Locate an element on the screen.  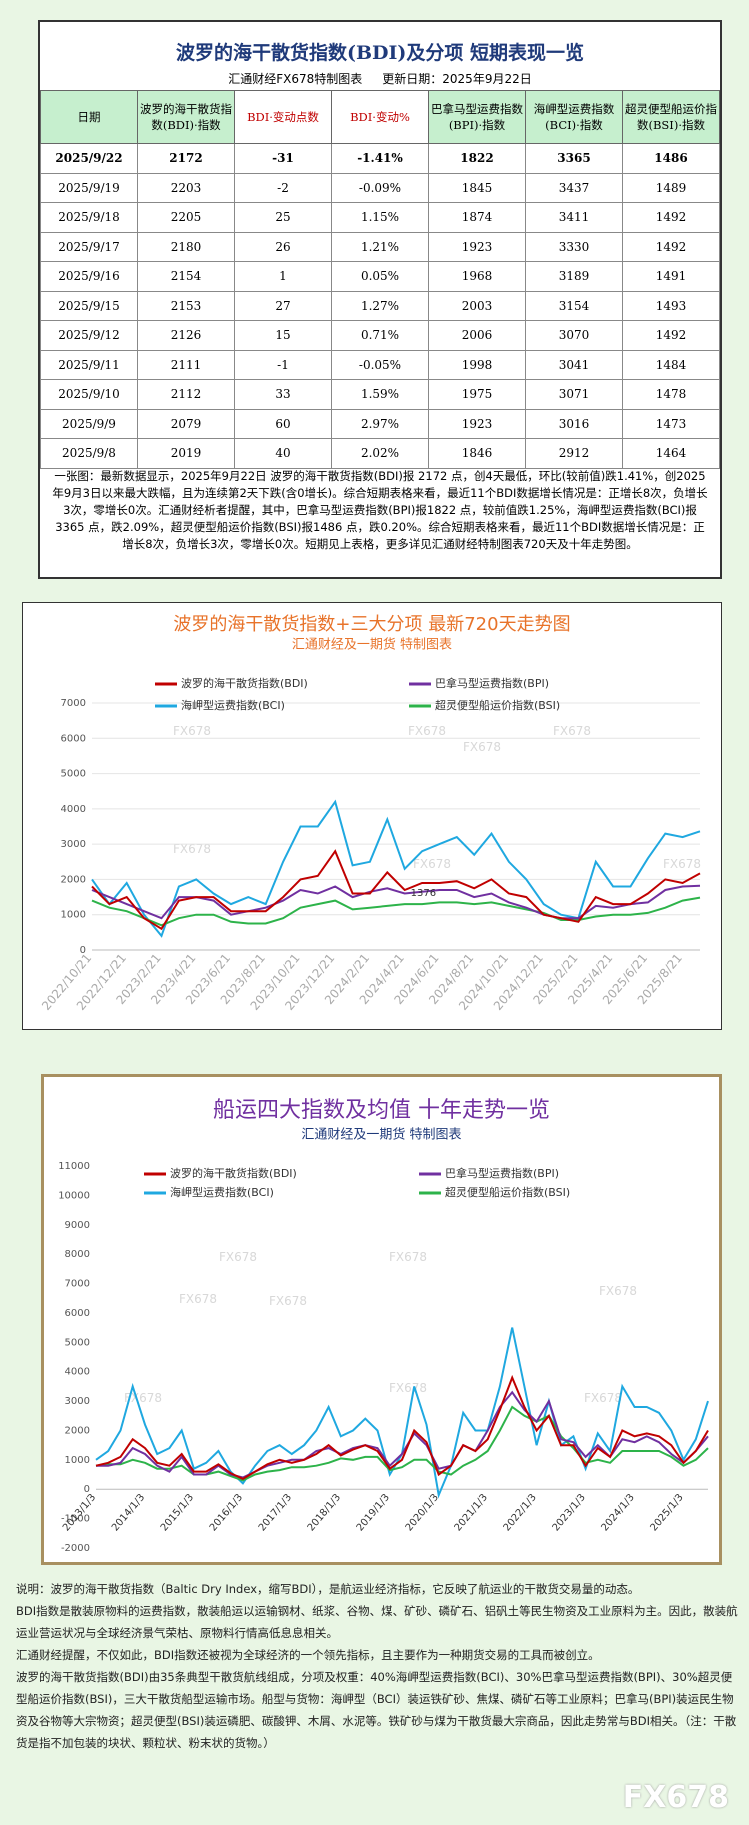
table-cell: 2025/9/15 is located at coordinates (89, 305).